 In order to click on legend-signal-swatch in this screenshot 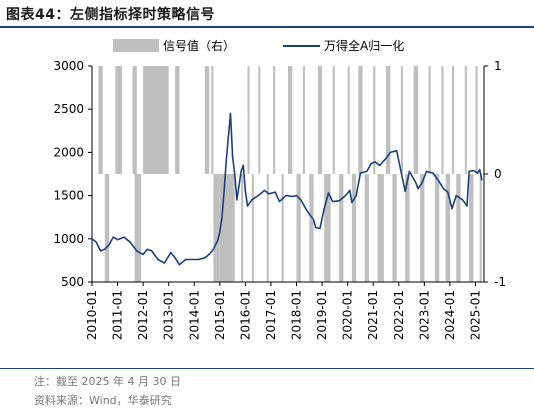, I will do `click(136, 45)`.